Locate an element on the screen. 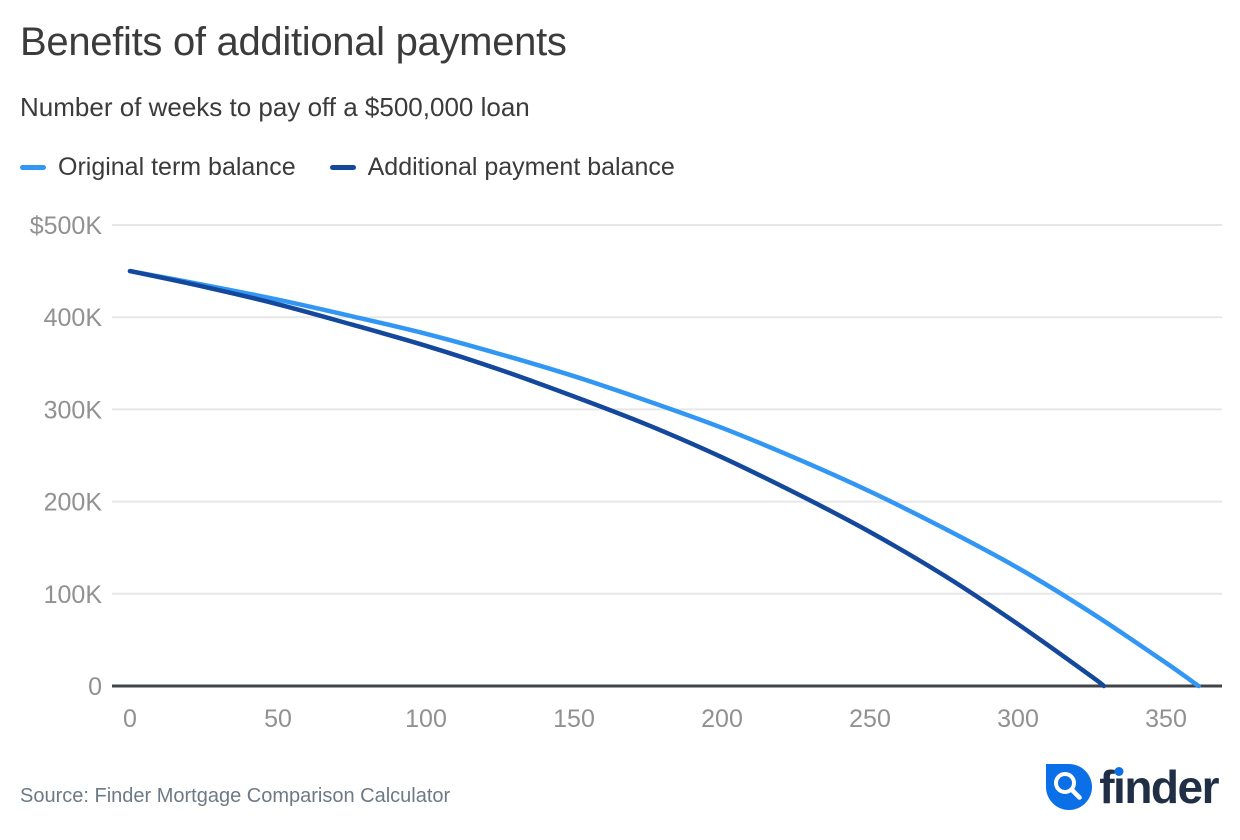  finder-logo-drop-icon is located at coordinates (1069, 787).